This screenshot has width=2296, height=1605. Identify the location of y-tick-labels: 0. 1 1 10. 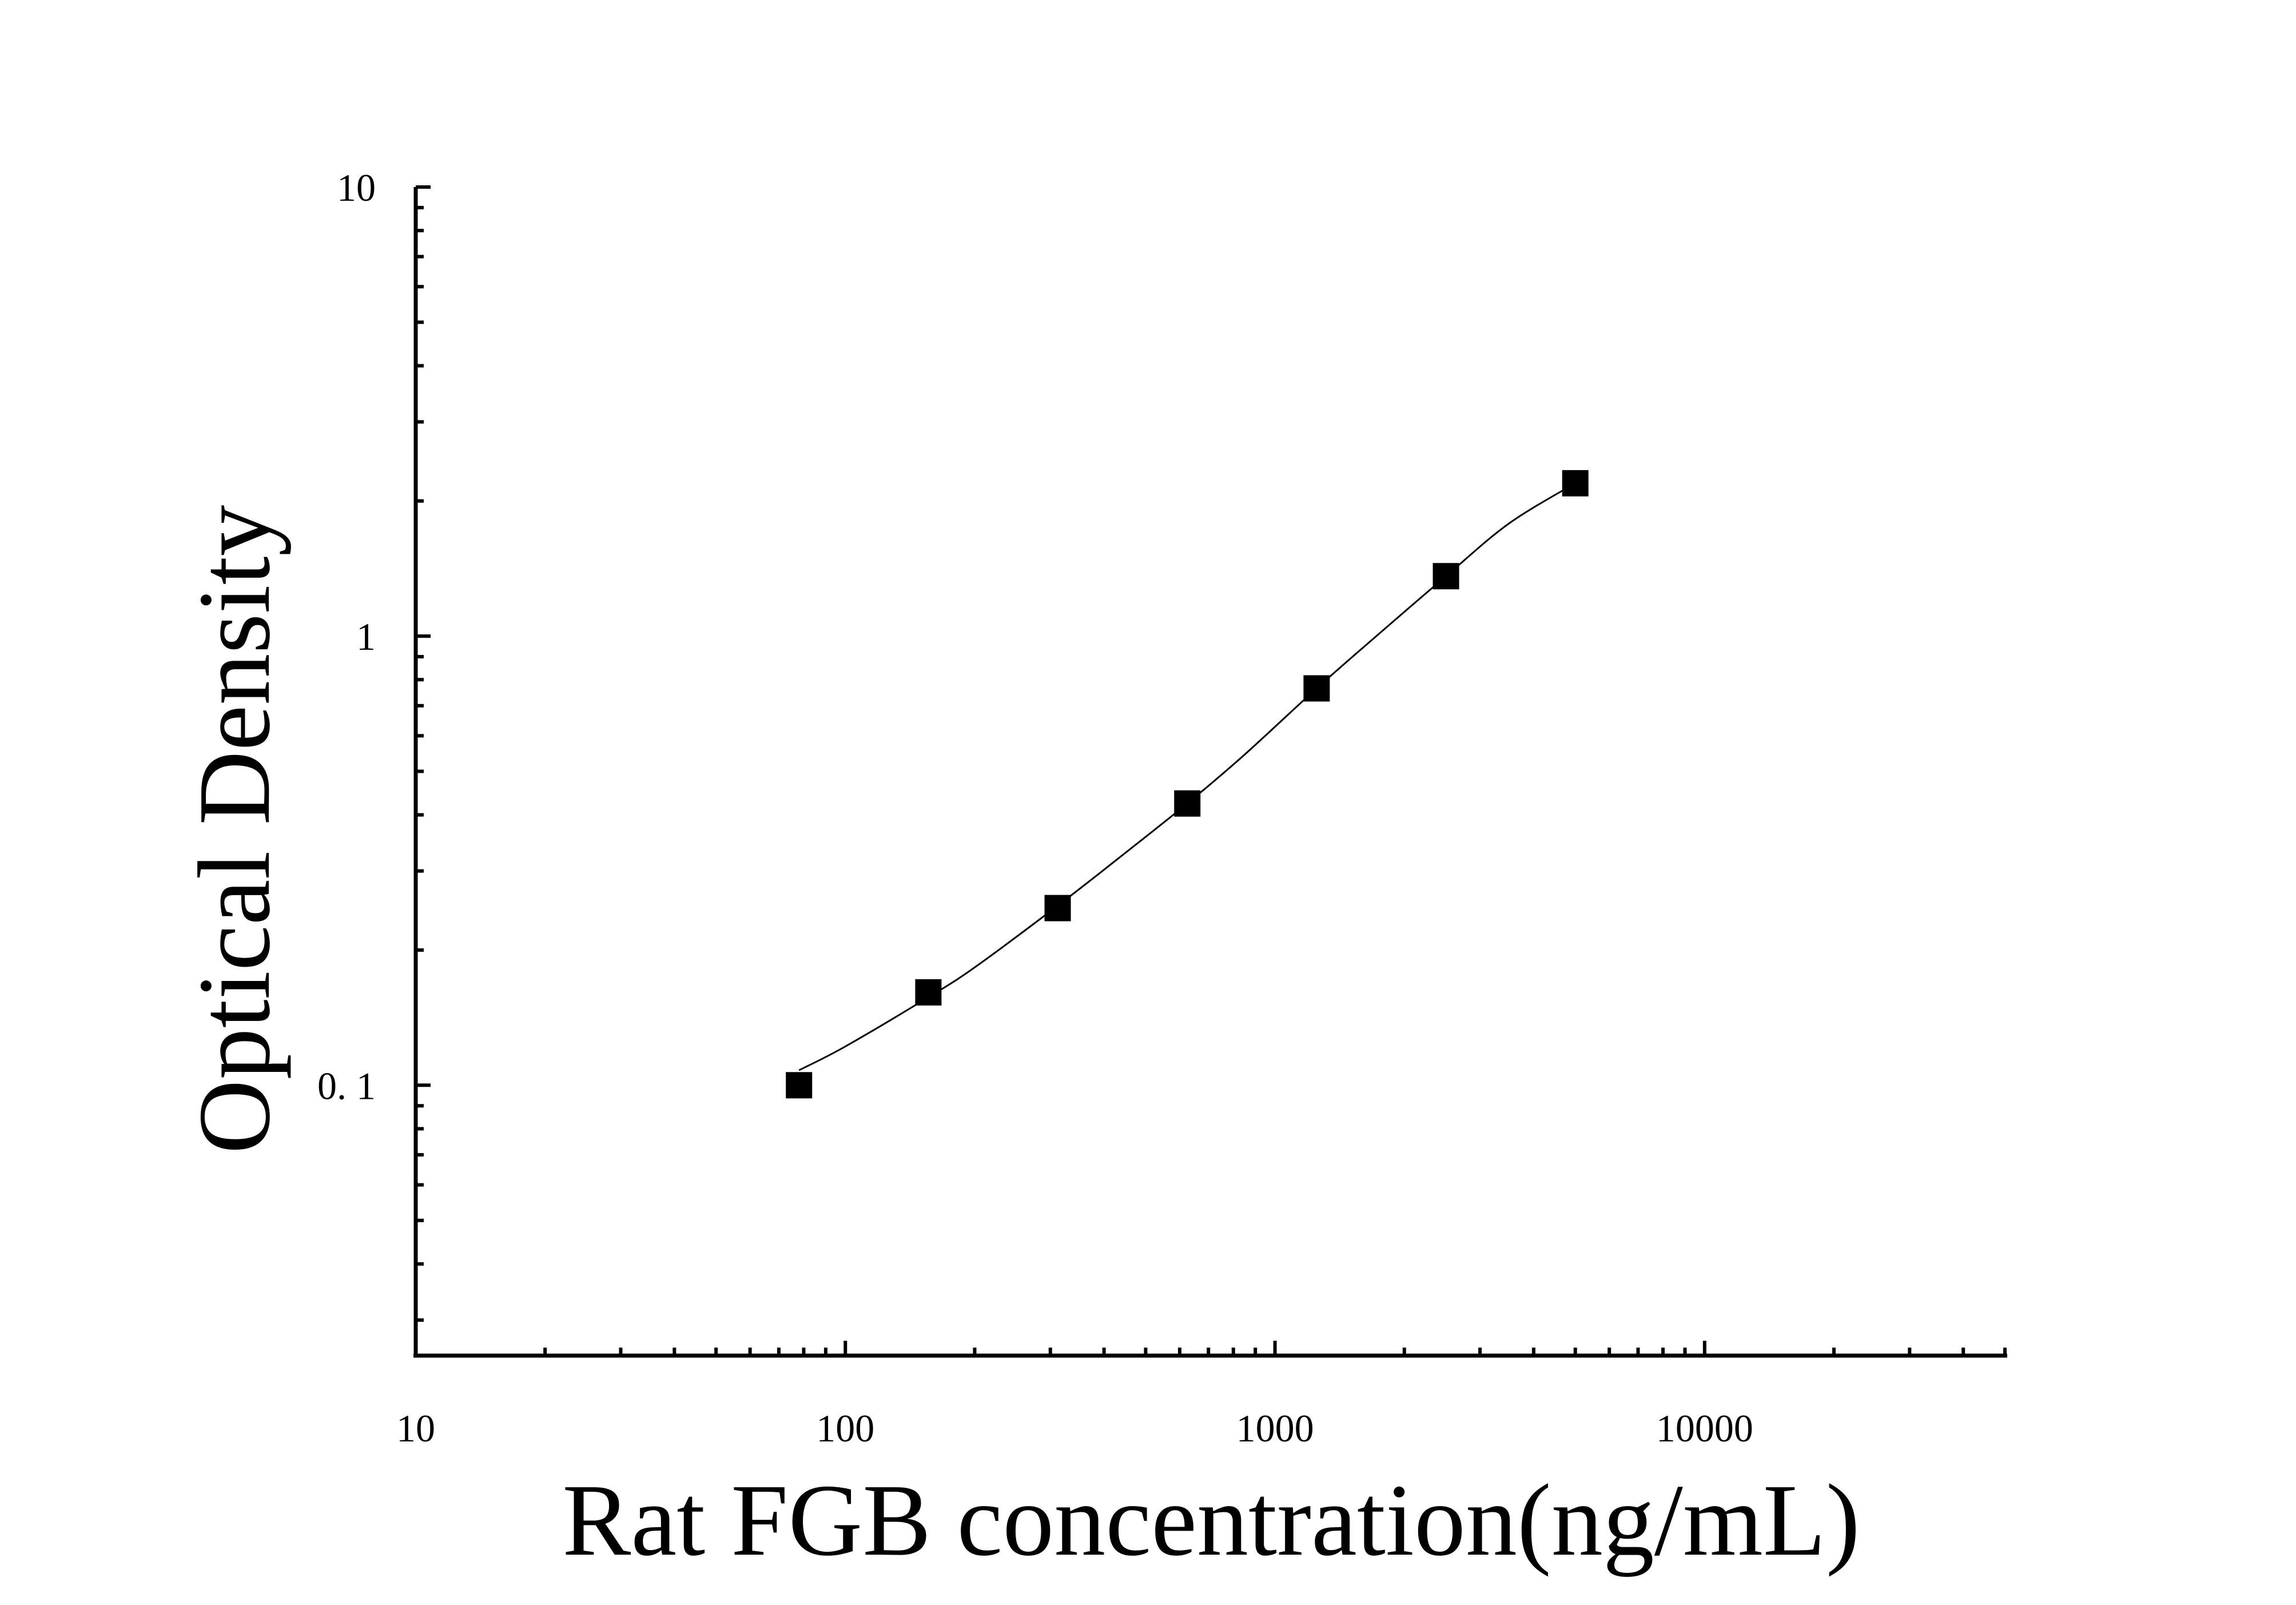
(347, 636).